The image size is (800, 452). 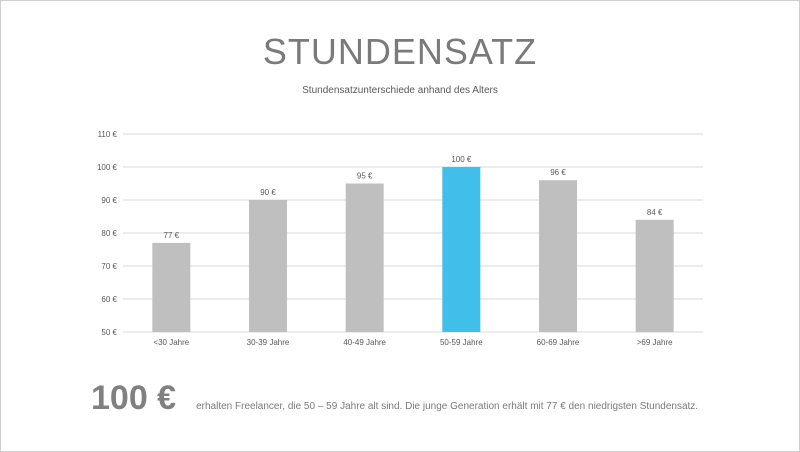 I want to click on x-tick-label: 30-39 Jahre, so click(x=268, y=342).